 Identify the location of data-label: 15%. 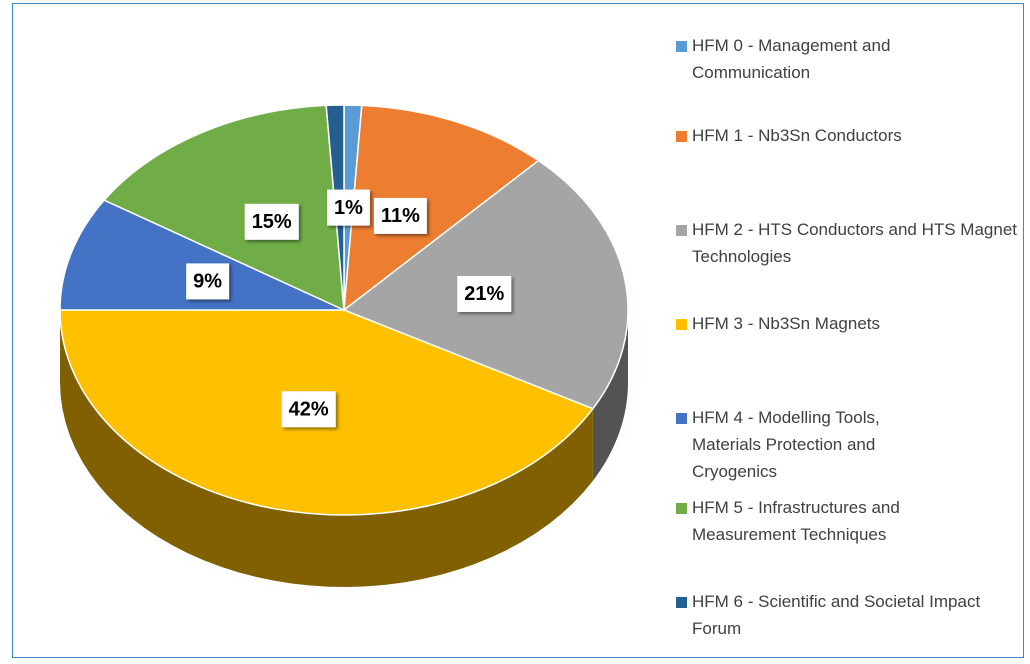
(271, 221).